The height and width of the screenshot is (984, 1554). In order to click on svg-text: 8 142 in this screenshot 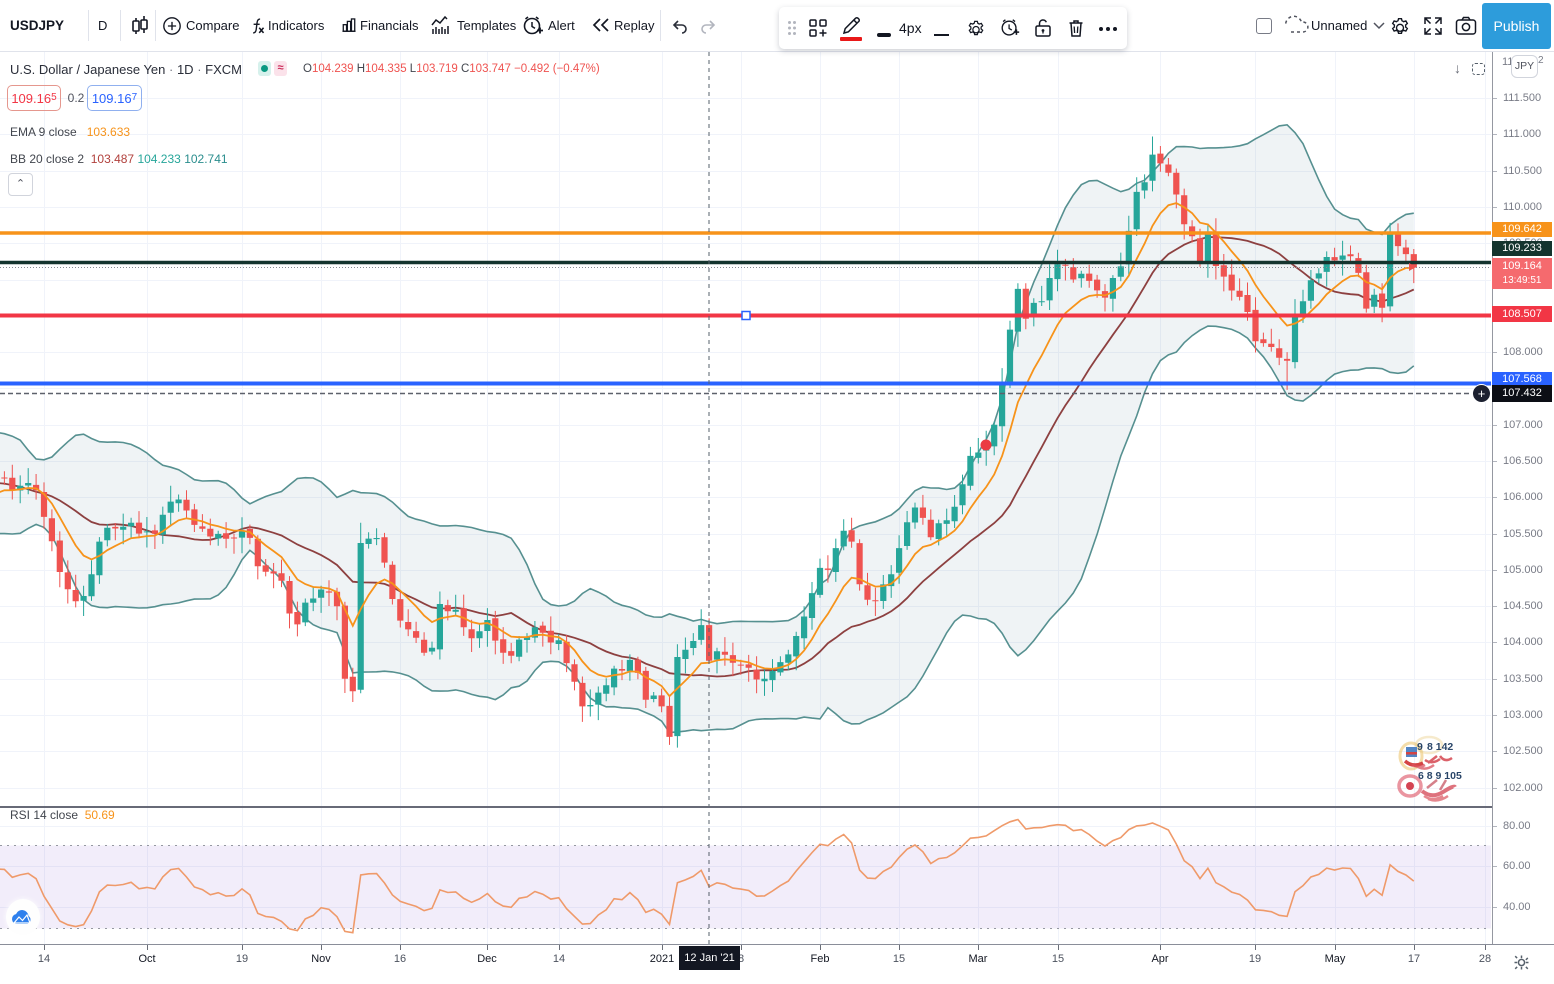, I will do `click(1440, 747)`.